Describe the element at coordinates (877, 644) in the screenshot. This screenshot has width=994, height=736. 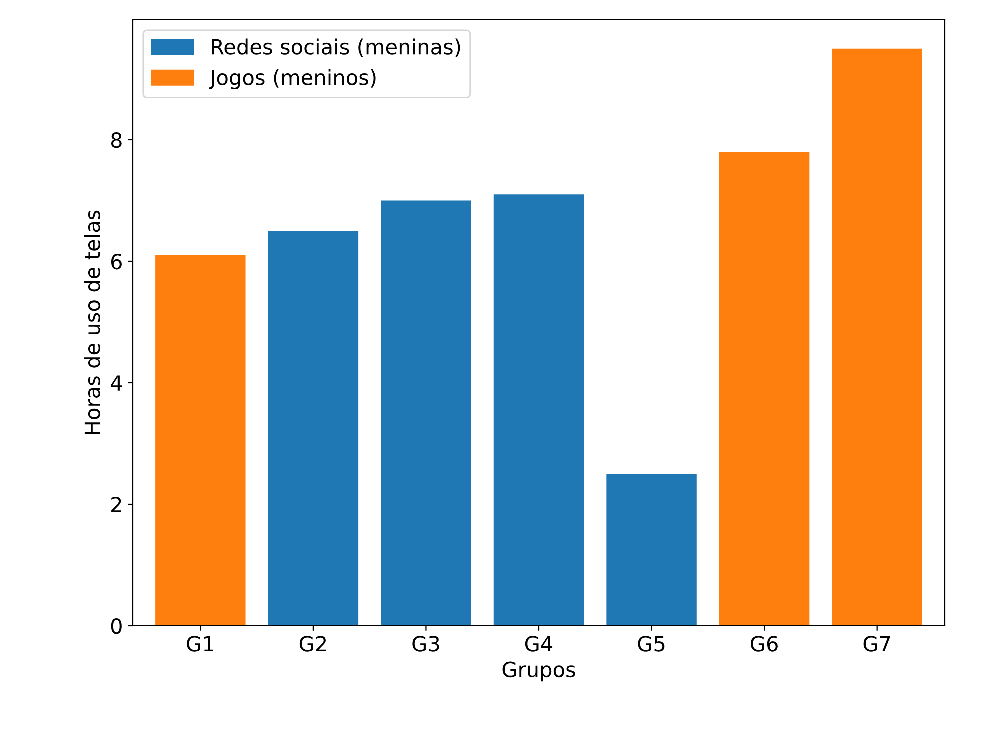
I see `x-tick-label: G7` at that location.